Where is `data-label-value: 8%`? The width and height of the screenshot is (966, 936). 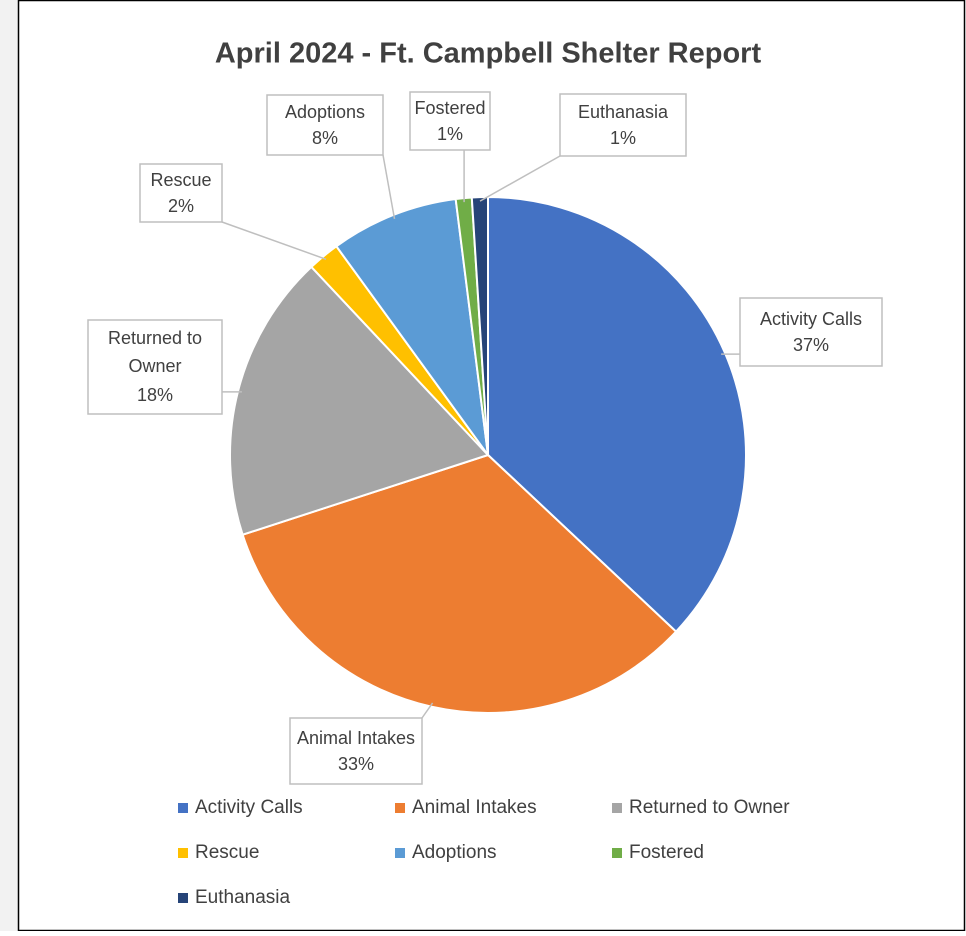
data-label-value: 8% is located at coordinates (325, 138).